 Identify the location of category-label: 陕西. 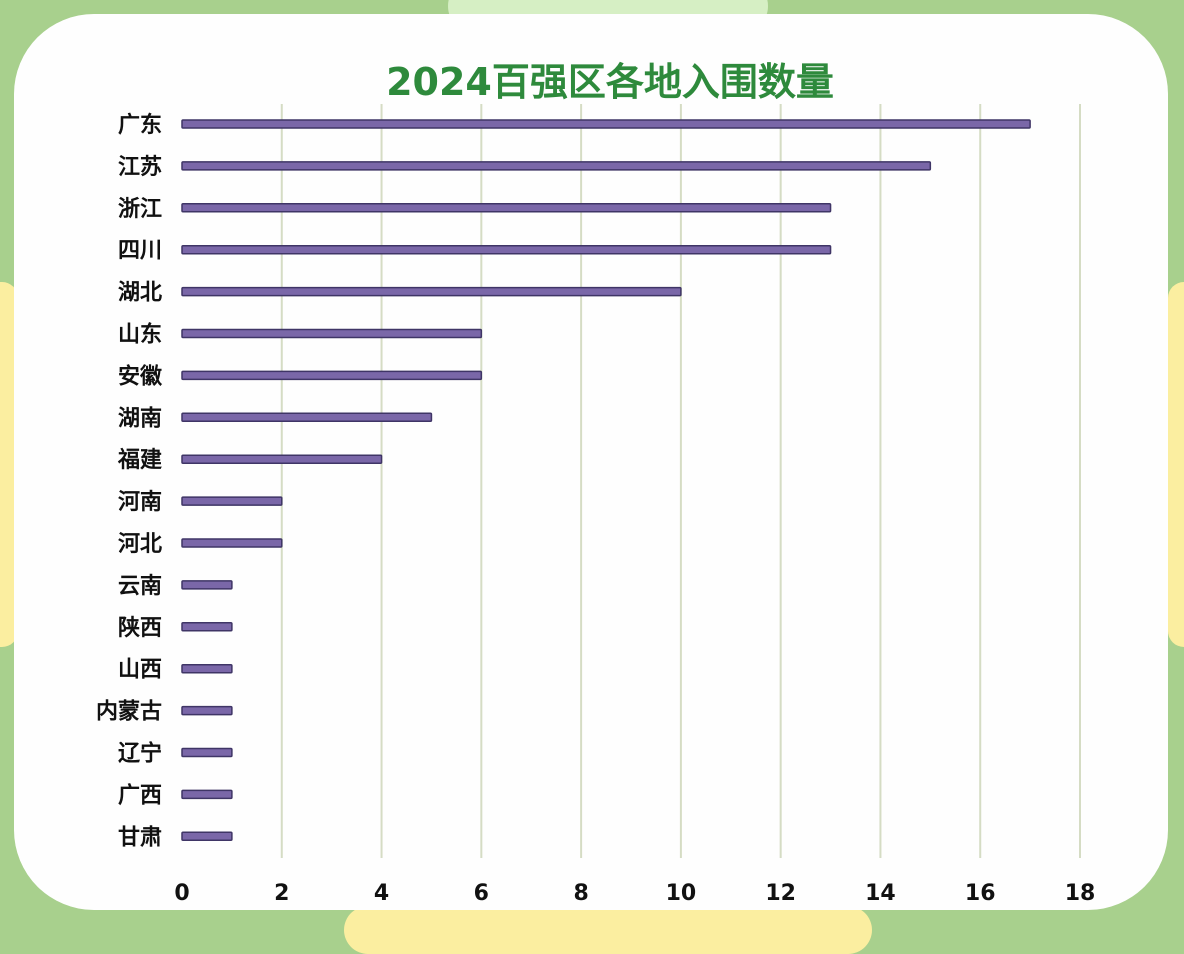
(140, 628).